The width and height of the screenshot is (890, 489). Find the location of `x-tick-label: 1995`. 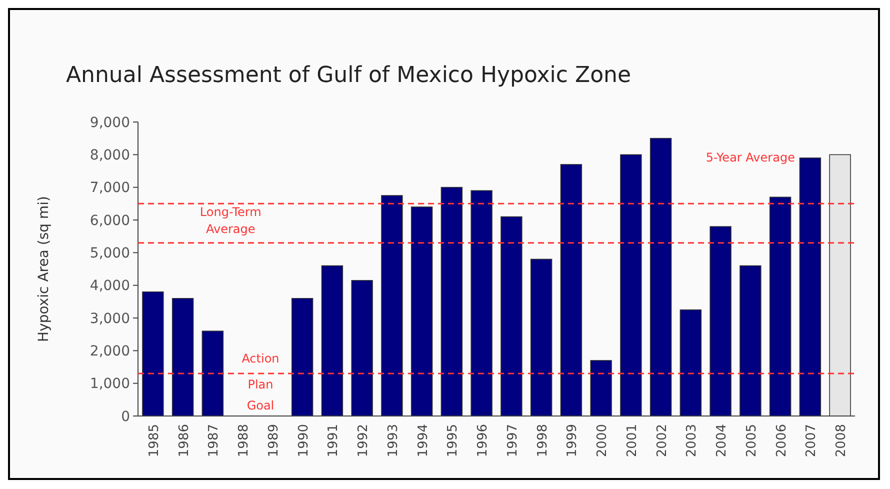

x-tick-label: 1995 is located at coordinates (453, 441).